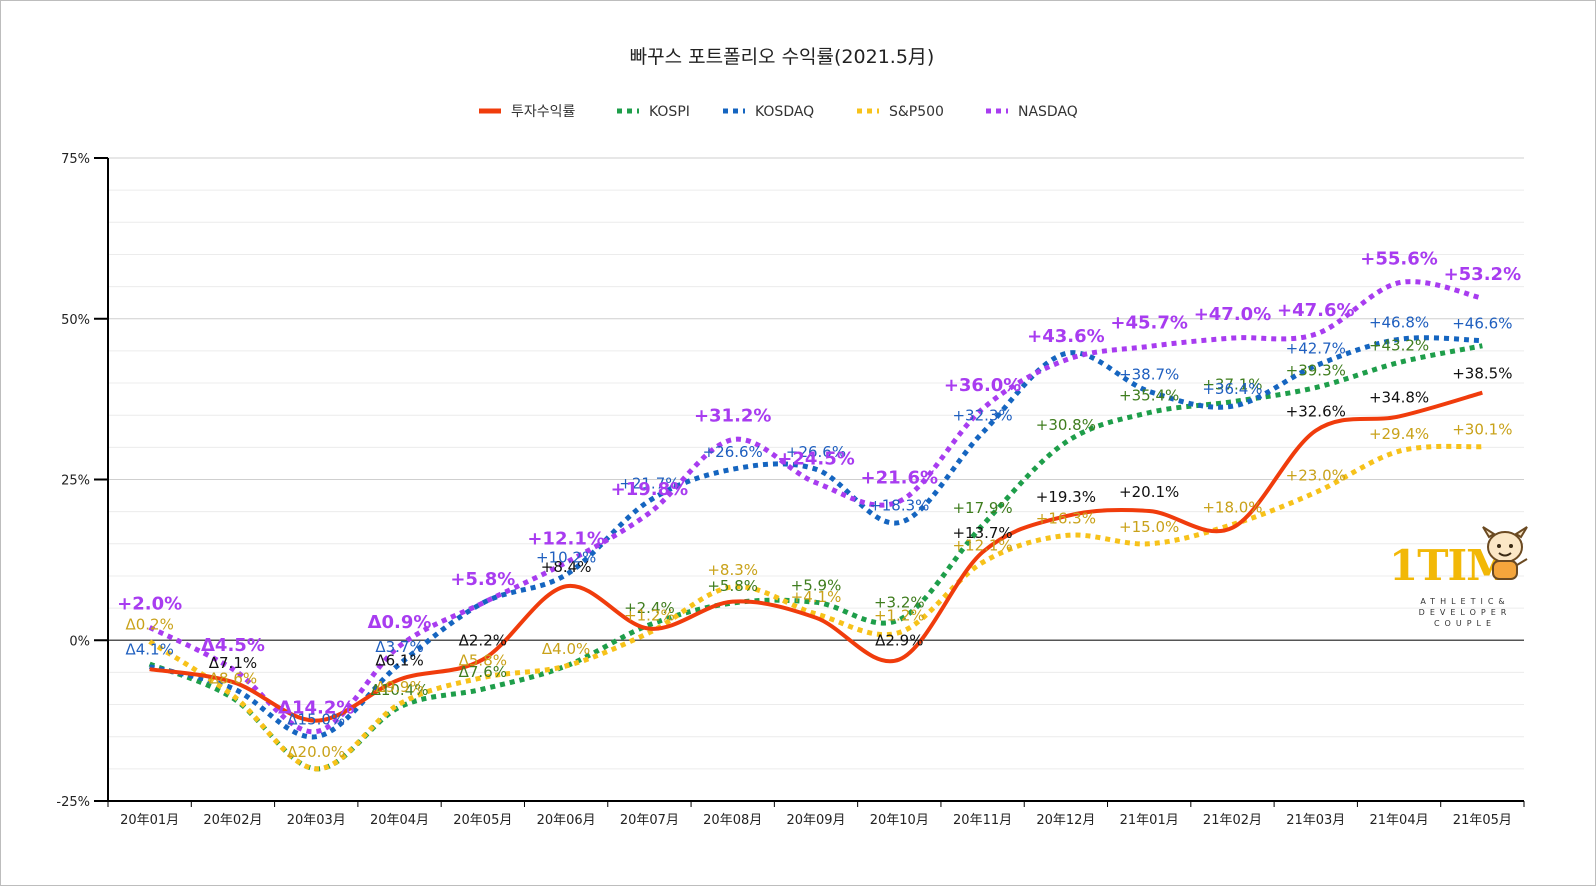 The width and height of the screenshot is (1596, 886). Describe the element at coordinates (399, 820) in the screenshot. I see `x-tick-label: 20年04月` at that location.